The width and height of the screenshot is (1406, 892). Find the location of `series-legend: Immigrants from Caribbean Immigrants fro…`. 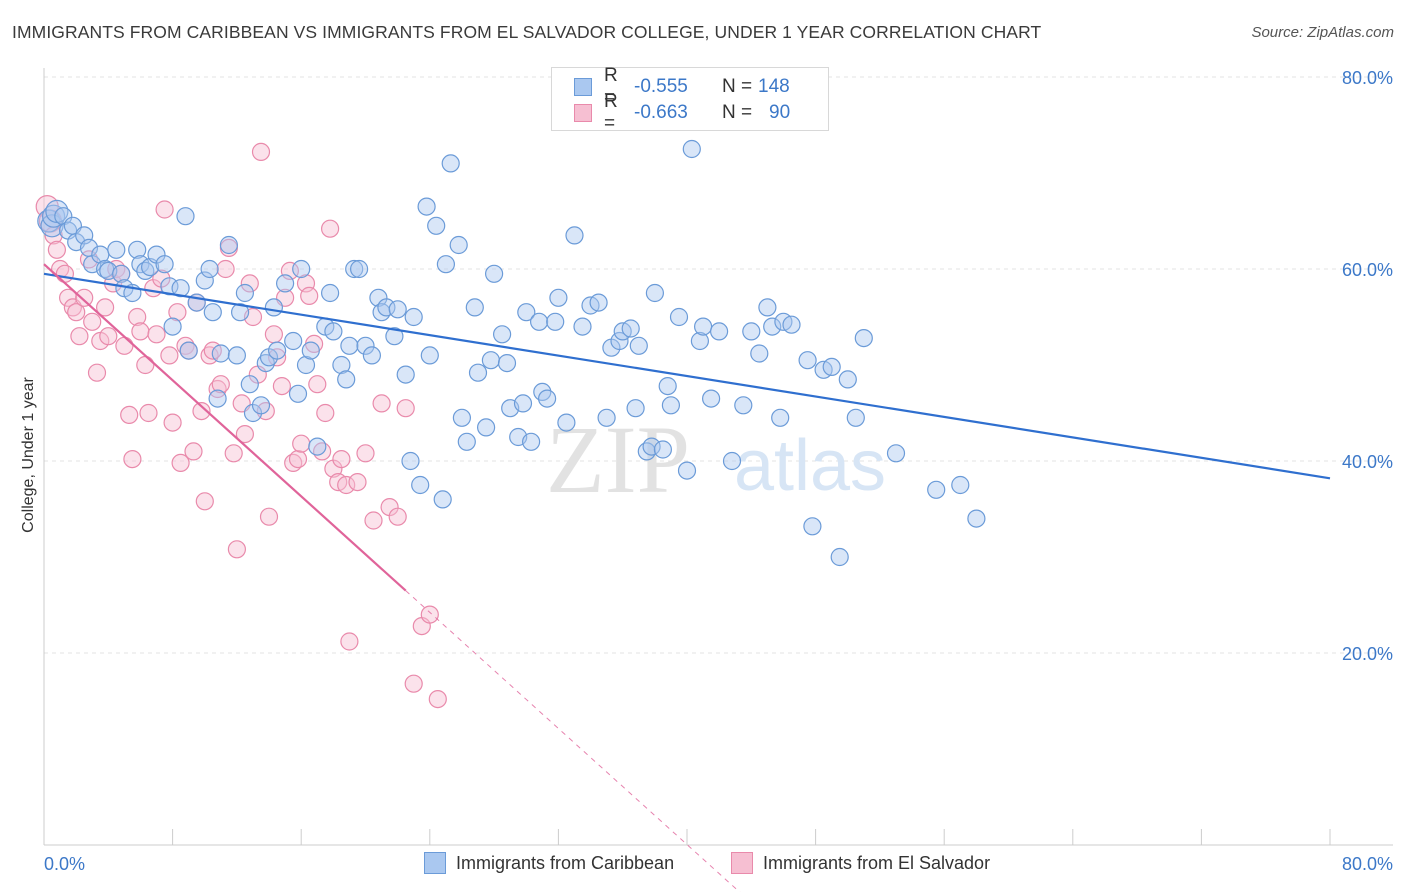

series-legend: Immigrants from Caribbean Immigrants fro… is located at coordinates (703, 864).